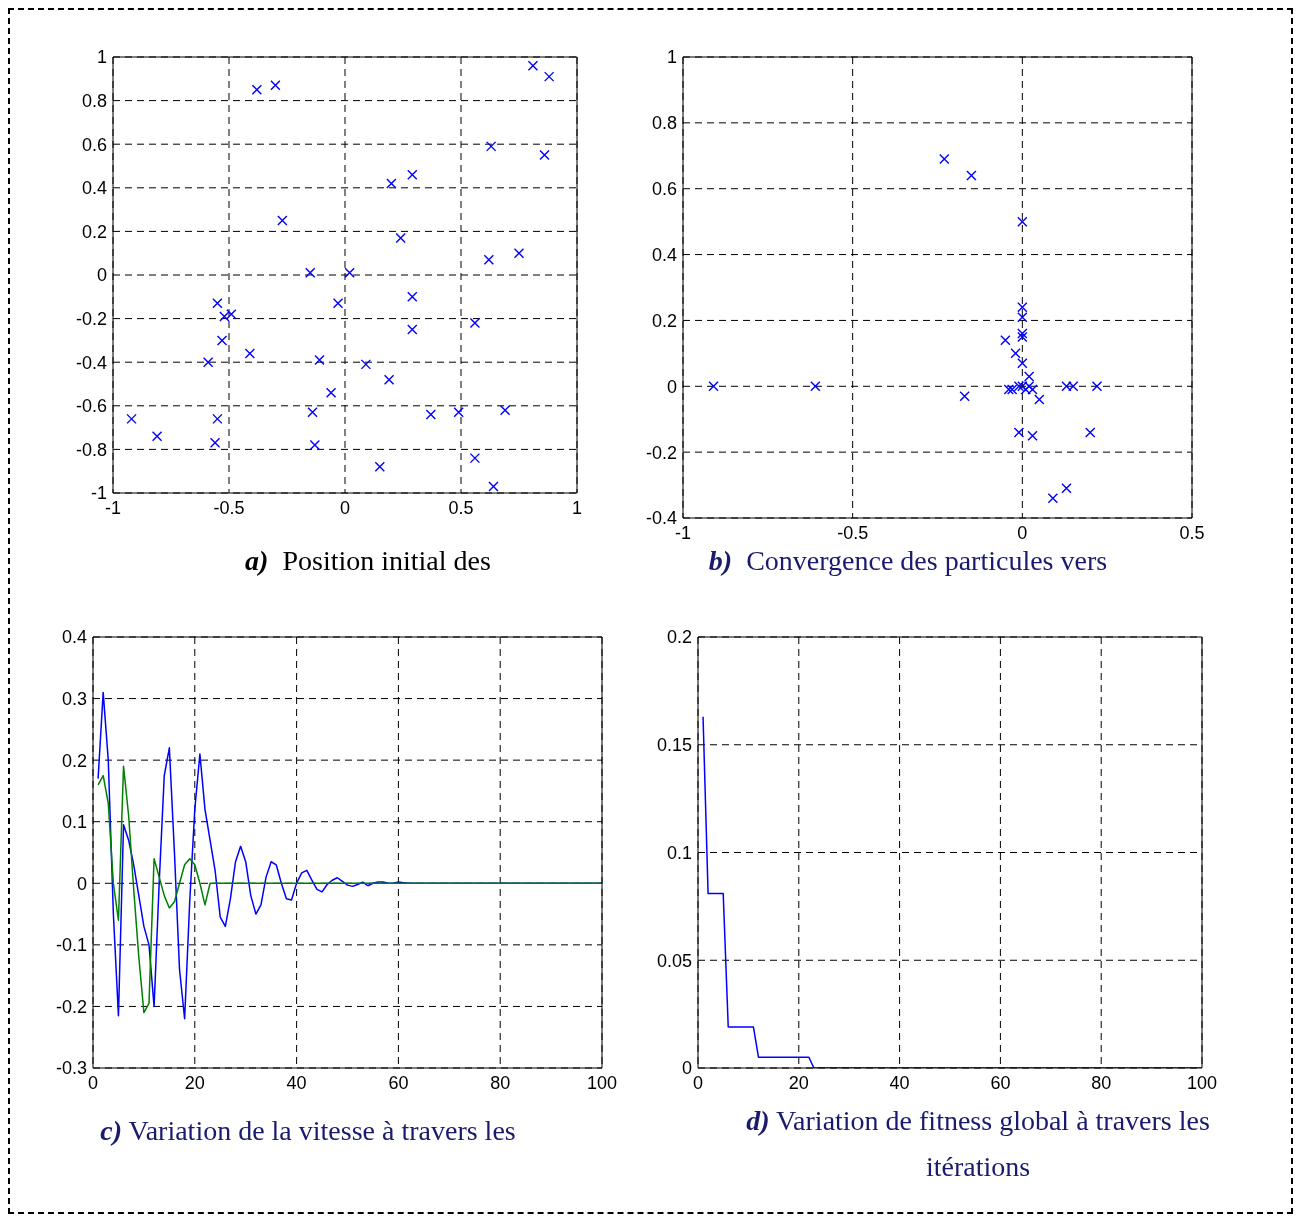 The image size is (1301, 1222). I want to click on text: a) Position initial des, so click(368, 560).